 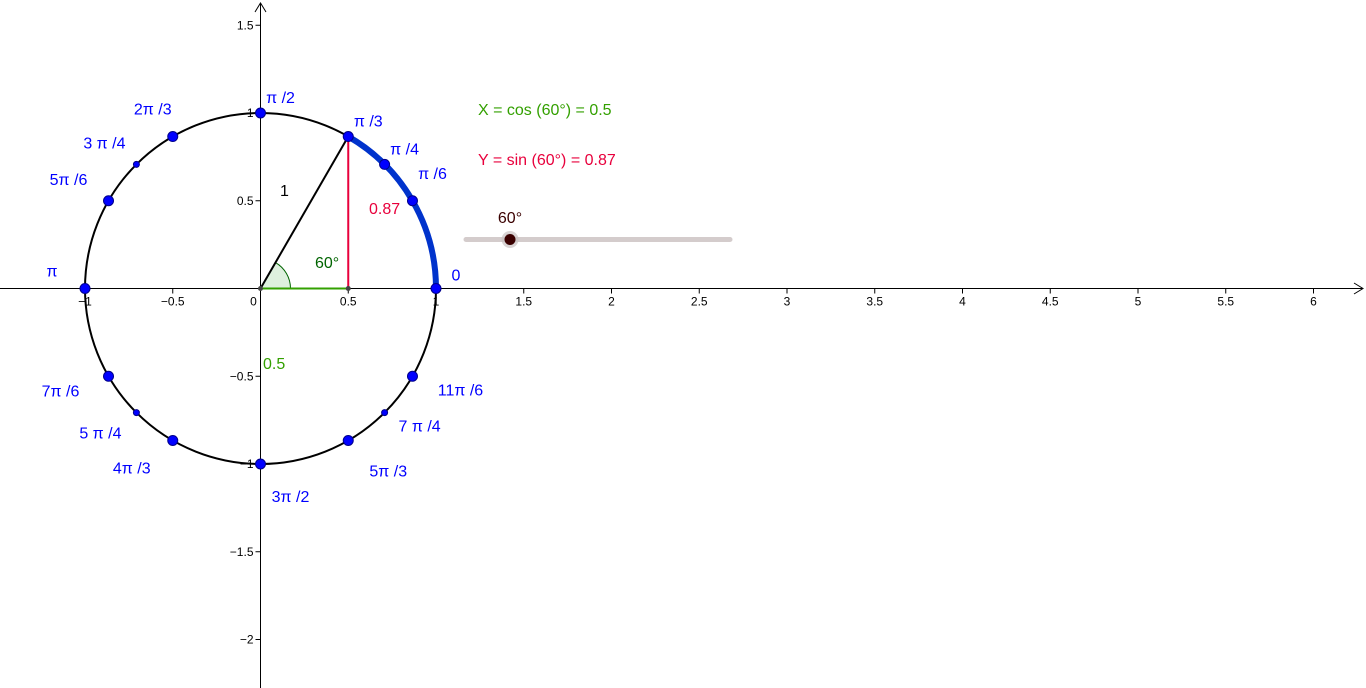 I want to click on x-tick-label: 0, so click(x=253, y=302).